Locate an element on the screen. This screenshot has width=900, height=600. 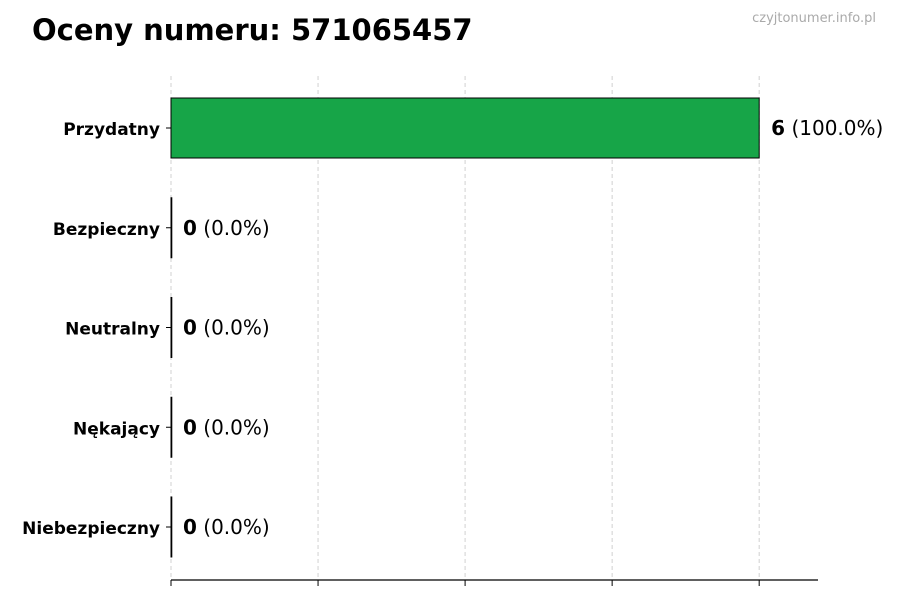
chart-title: Oceny numeru: 571065457 is located at coordinates (252, 30).